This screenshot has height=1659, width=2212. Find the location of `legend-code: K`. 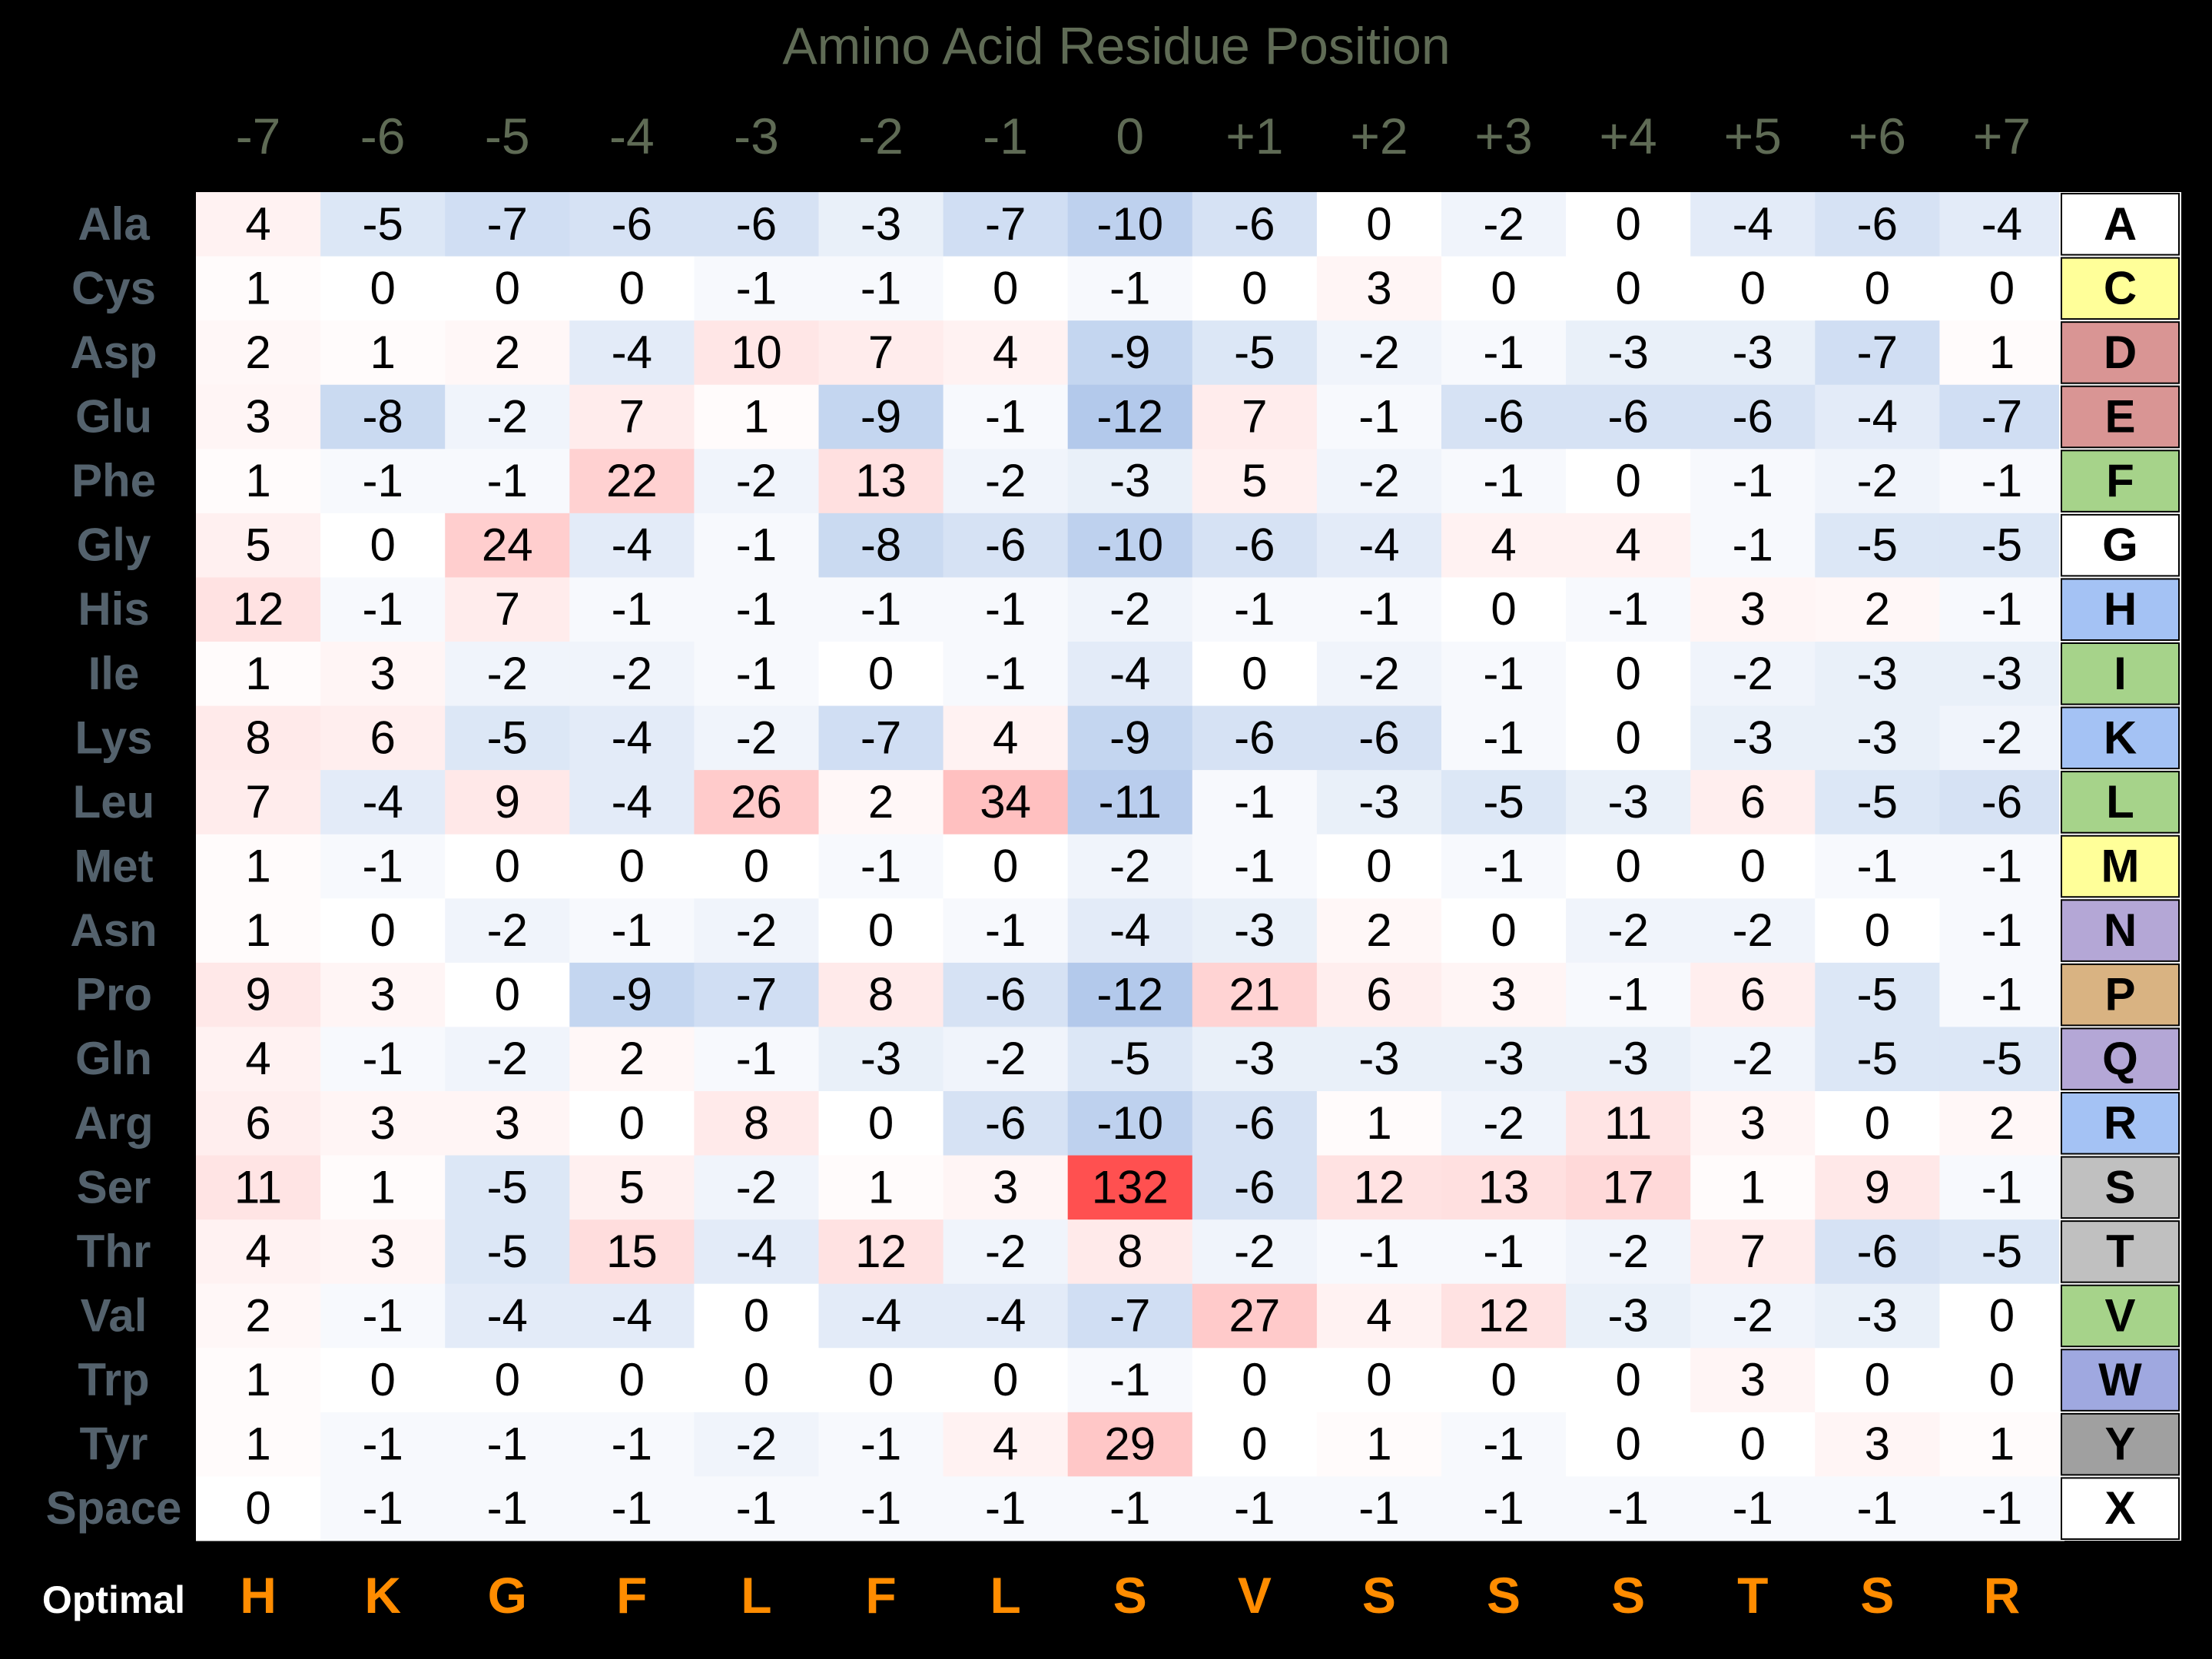

legend-code: K is located at coordinates (2120, 737).